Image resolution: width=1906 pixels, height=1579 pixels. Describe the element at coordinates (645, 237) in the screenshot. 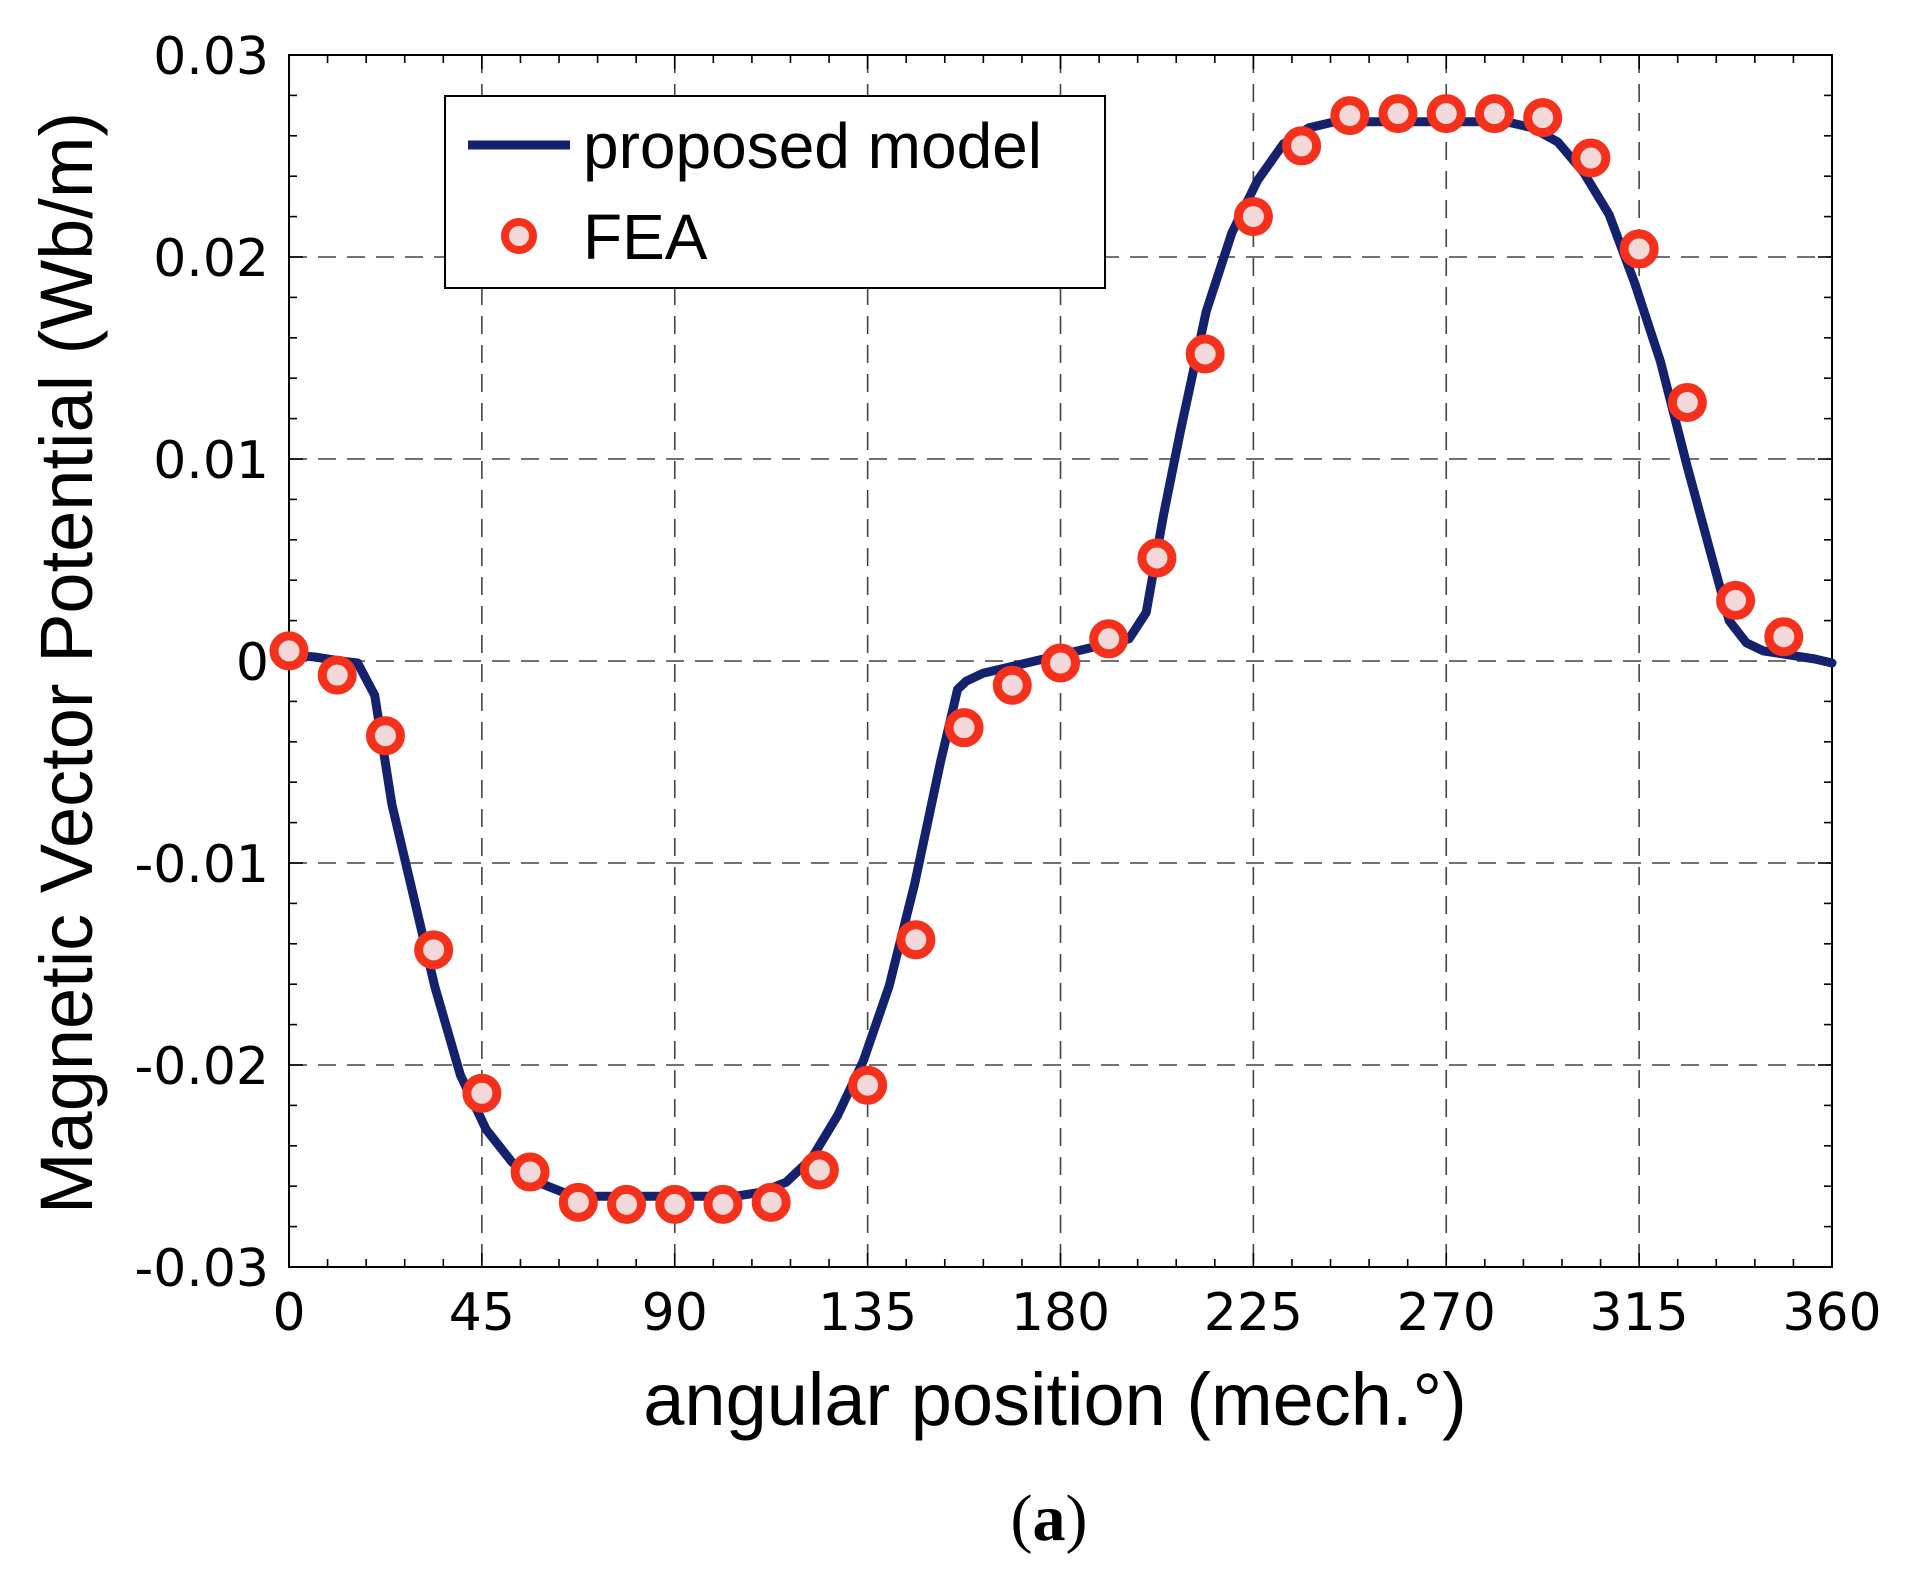

I see `legend-label-fea: FEA` at that location.